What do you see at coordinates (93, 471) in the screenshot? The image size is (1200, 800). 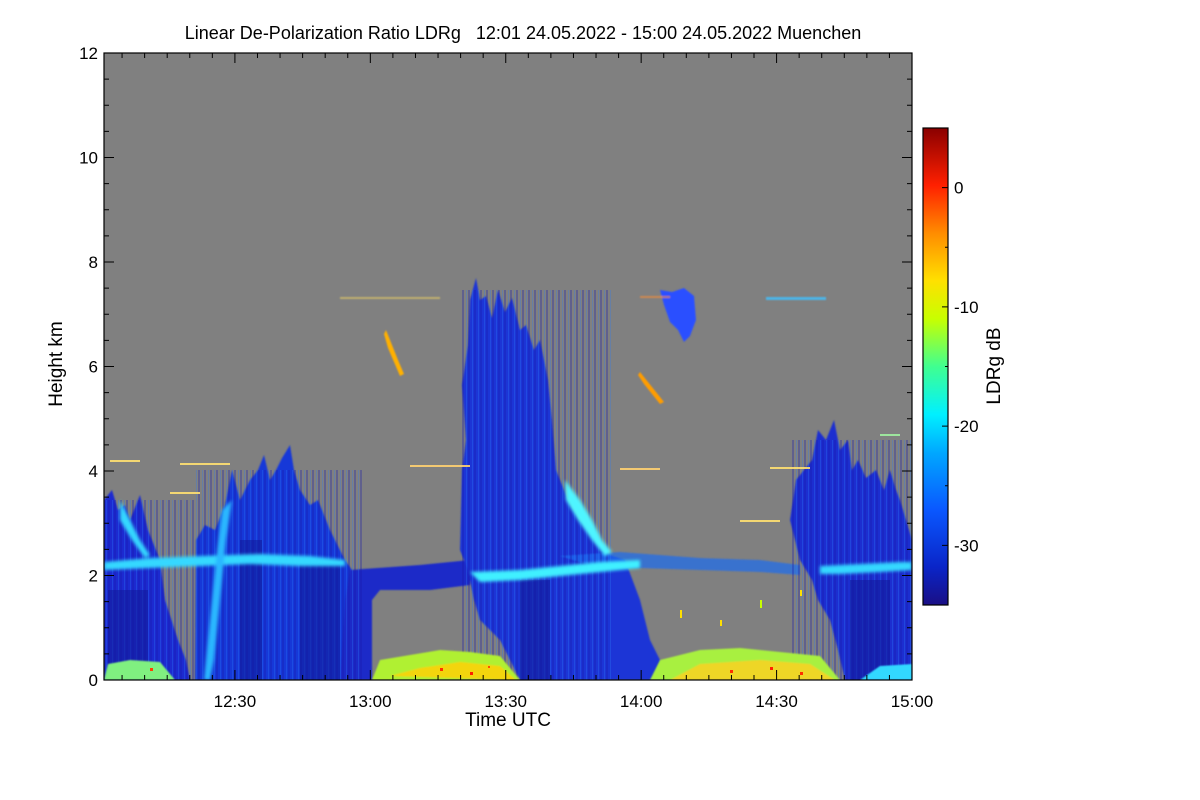 I see `y-tick-label: 4` at bounding box center [93, 471].